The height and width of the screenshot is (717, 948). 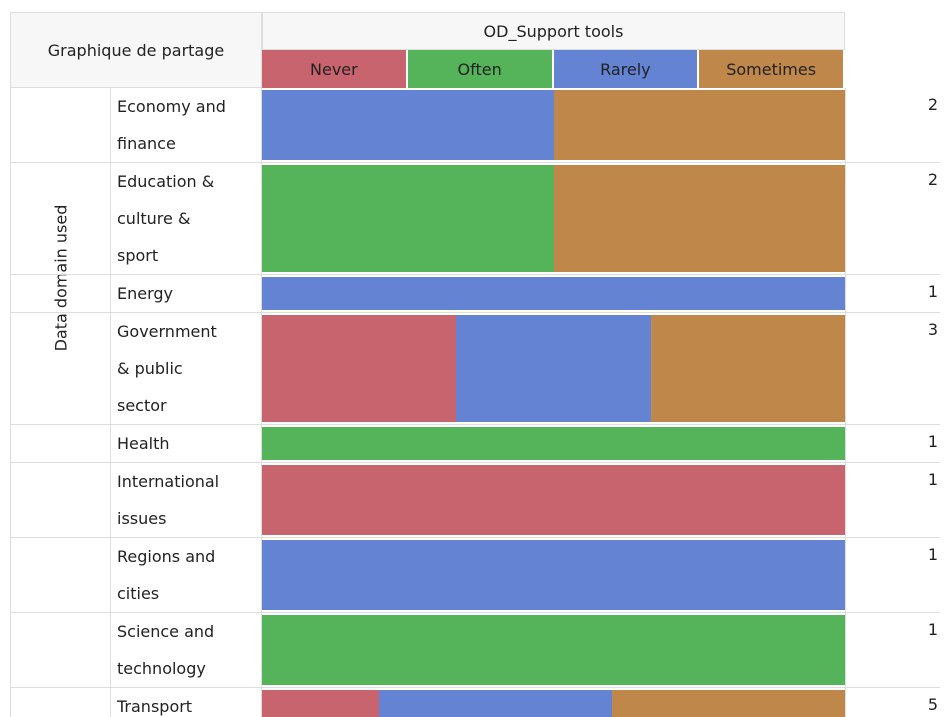 I want to click on legend-item: Often, so click(x=480, y=69).